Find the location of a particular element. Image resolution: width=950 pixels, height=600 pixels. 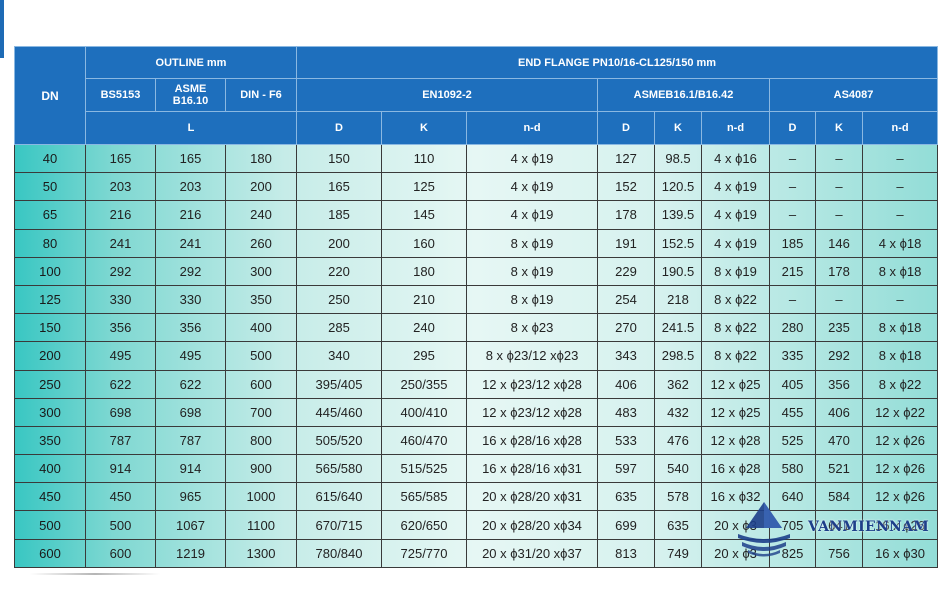

cell-dn: 200 is located at coordinates (50, 356).